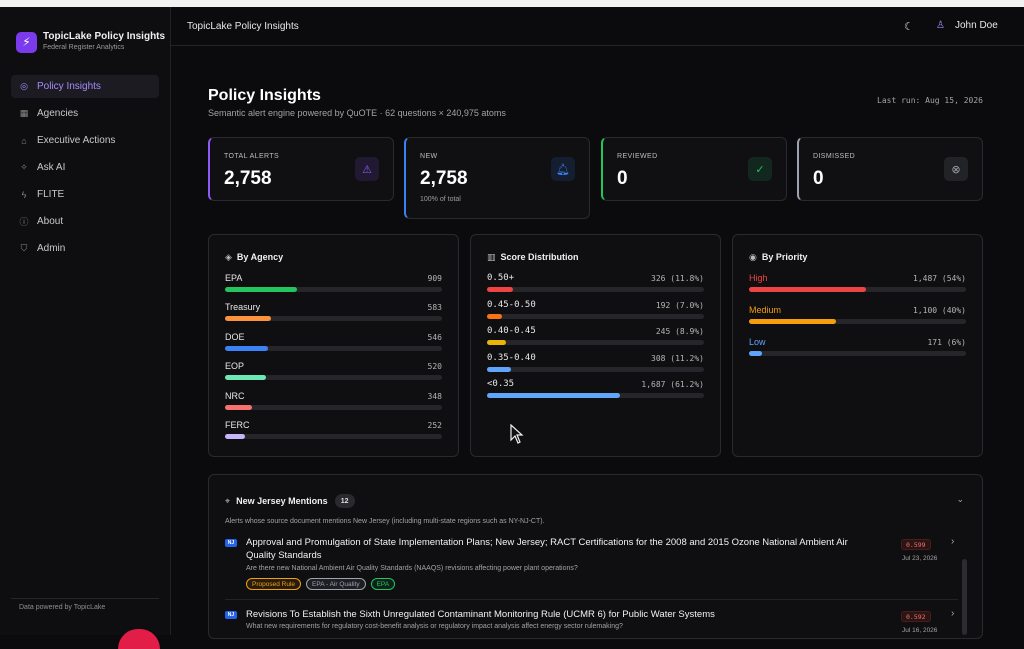  I want to click on moon-icon: ☾, so click(909, 27).